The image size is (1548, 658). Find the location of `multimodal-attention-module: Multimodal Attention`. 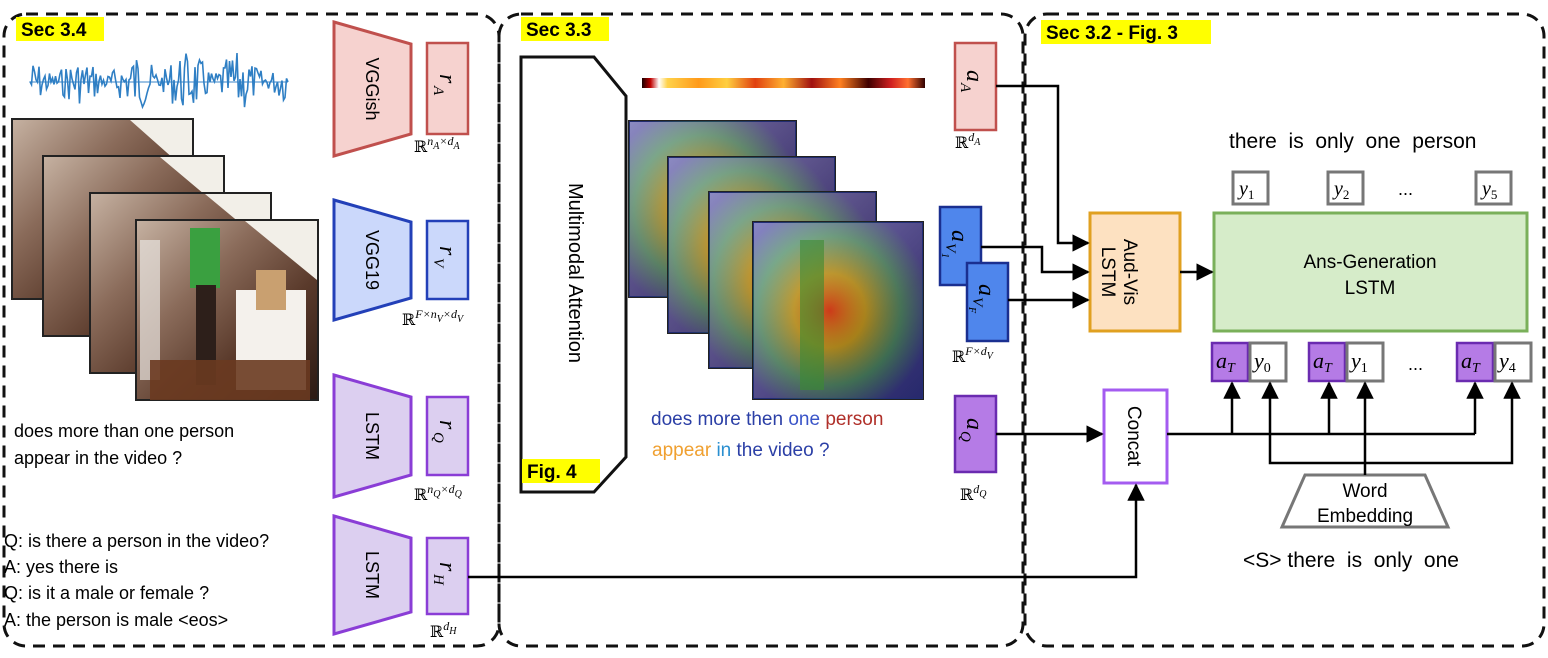

multimodal-attention-module: Multimodal Attention is located at coordinates (573, 274).